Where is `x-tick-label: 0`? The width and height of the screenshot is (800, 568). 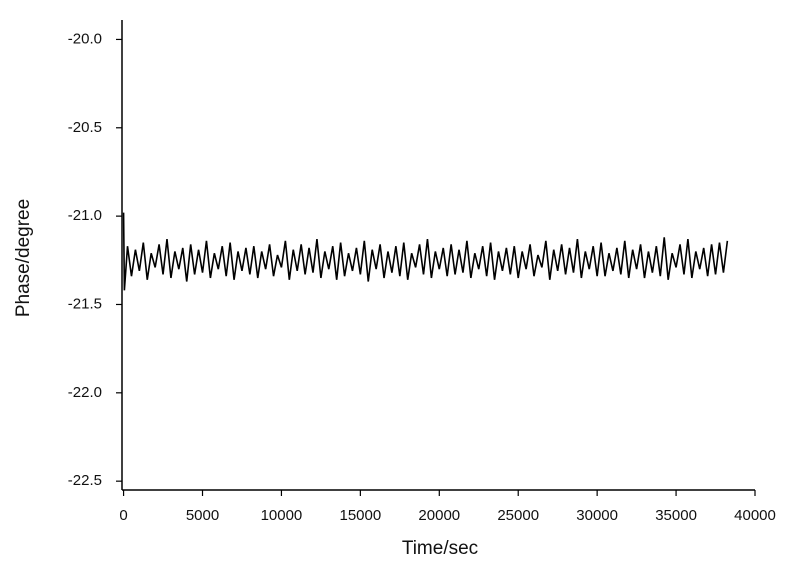 x-tick-label: 0 is located at coordinates (123, 515).